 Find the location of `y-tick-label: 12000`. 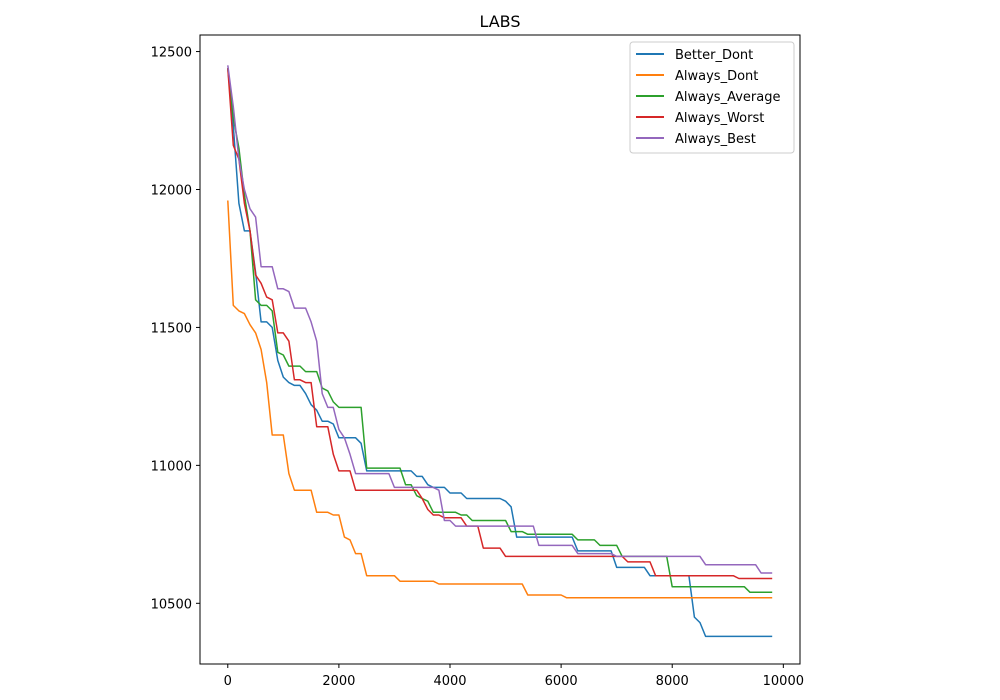

y-tick-label: 12000 is located at coordinates (171, 190).